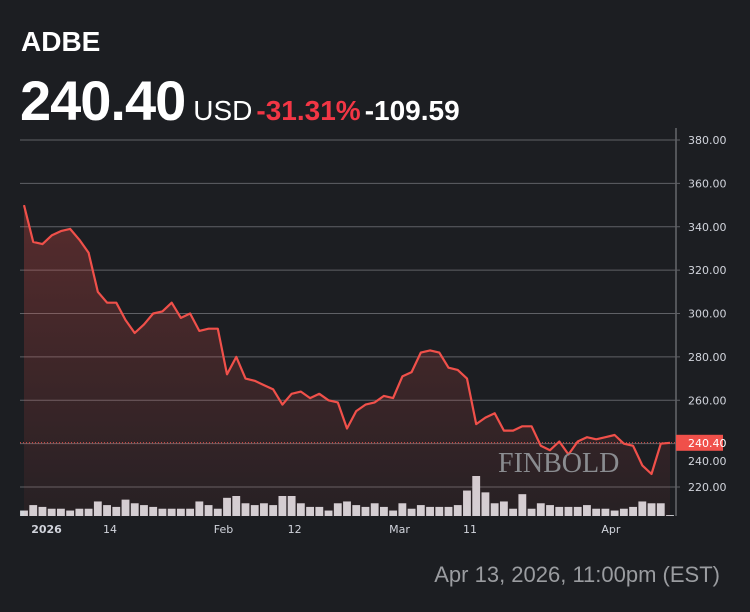  What do you see at coordinates (103, 100) in the screenshot?
I see `current-price: 240.40` at bounding box center [103, 100].